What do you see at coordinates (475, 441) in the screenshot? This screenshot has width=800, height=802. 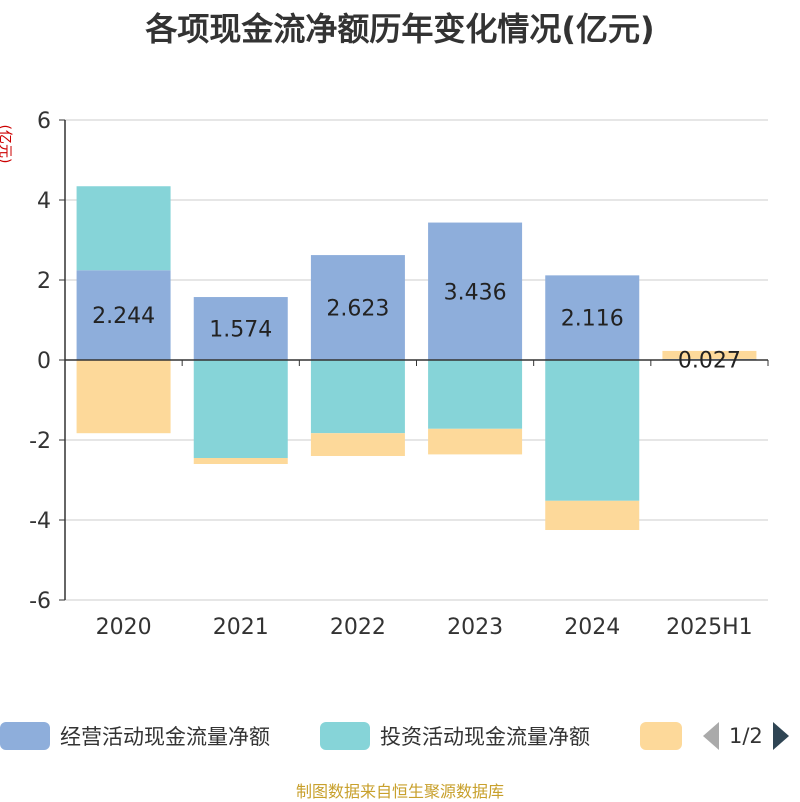 I see `bar-financing-2023` at bounding box center [475, 441].